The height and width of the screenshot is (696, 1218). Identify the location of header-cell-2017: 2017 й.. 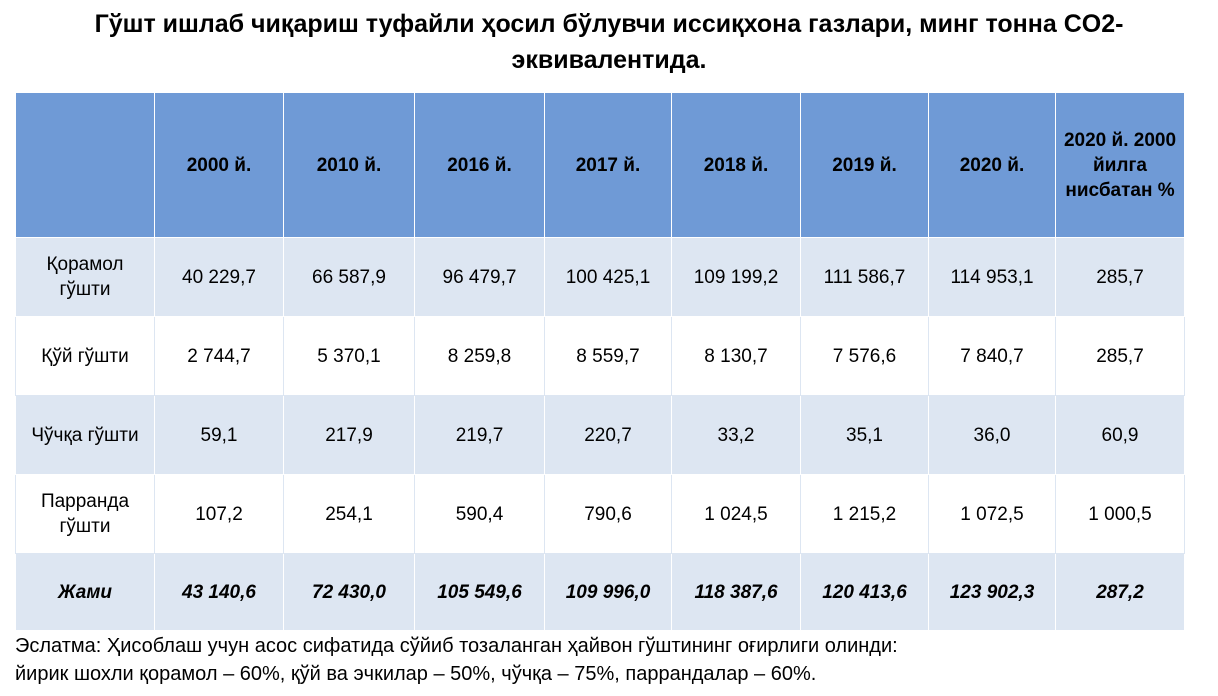
(608, 165).